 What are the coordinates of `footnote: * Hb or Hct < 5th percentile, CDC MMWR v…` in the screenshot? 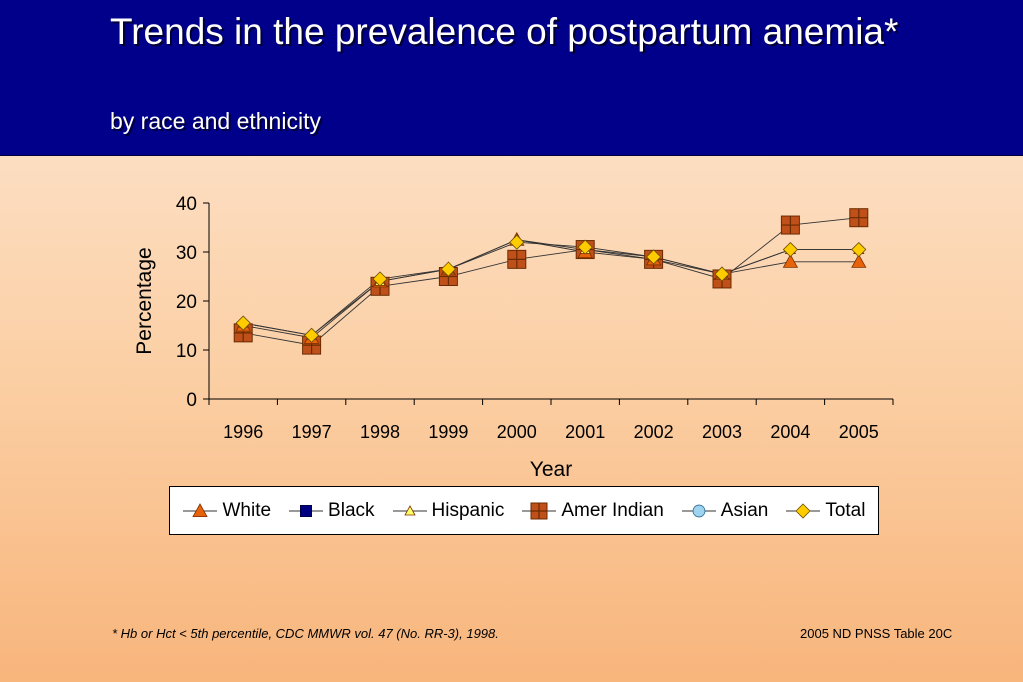 It's located at (305, 633).